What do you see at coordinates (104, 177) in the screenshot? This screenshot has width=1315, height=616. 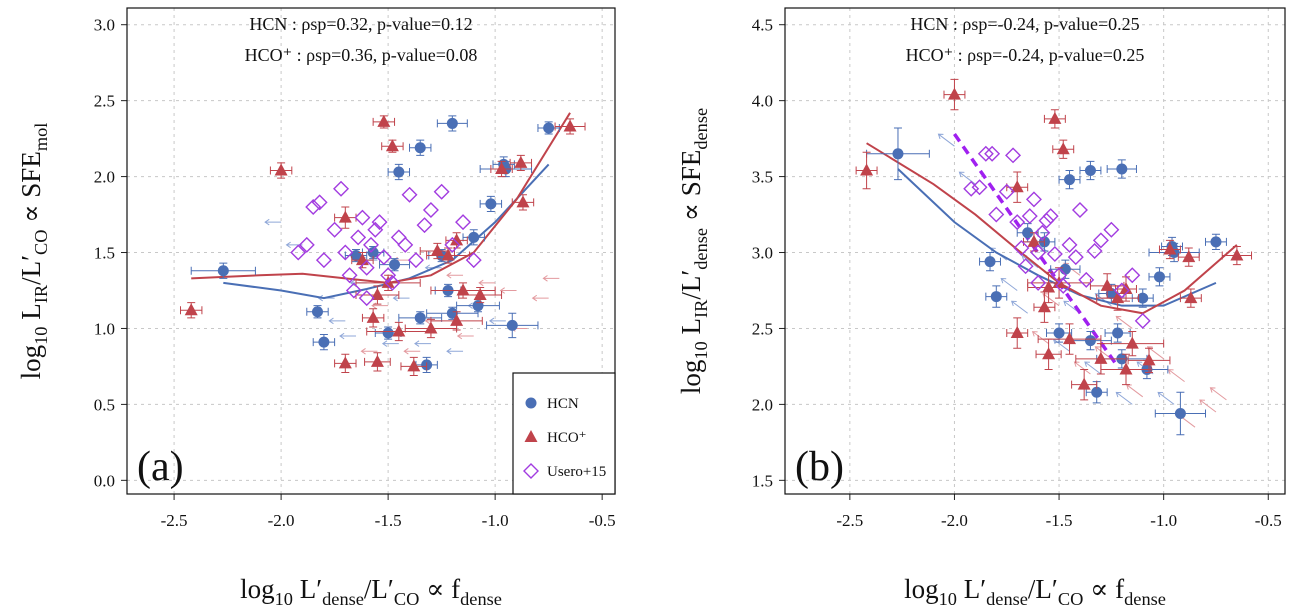 I see `y-tick-label: 2.0` at bounding box center [104, 177].